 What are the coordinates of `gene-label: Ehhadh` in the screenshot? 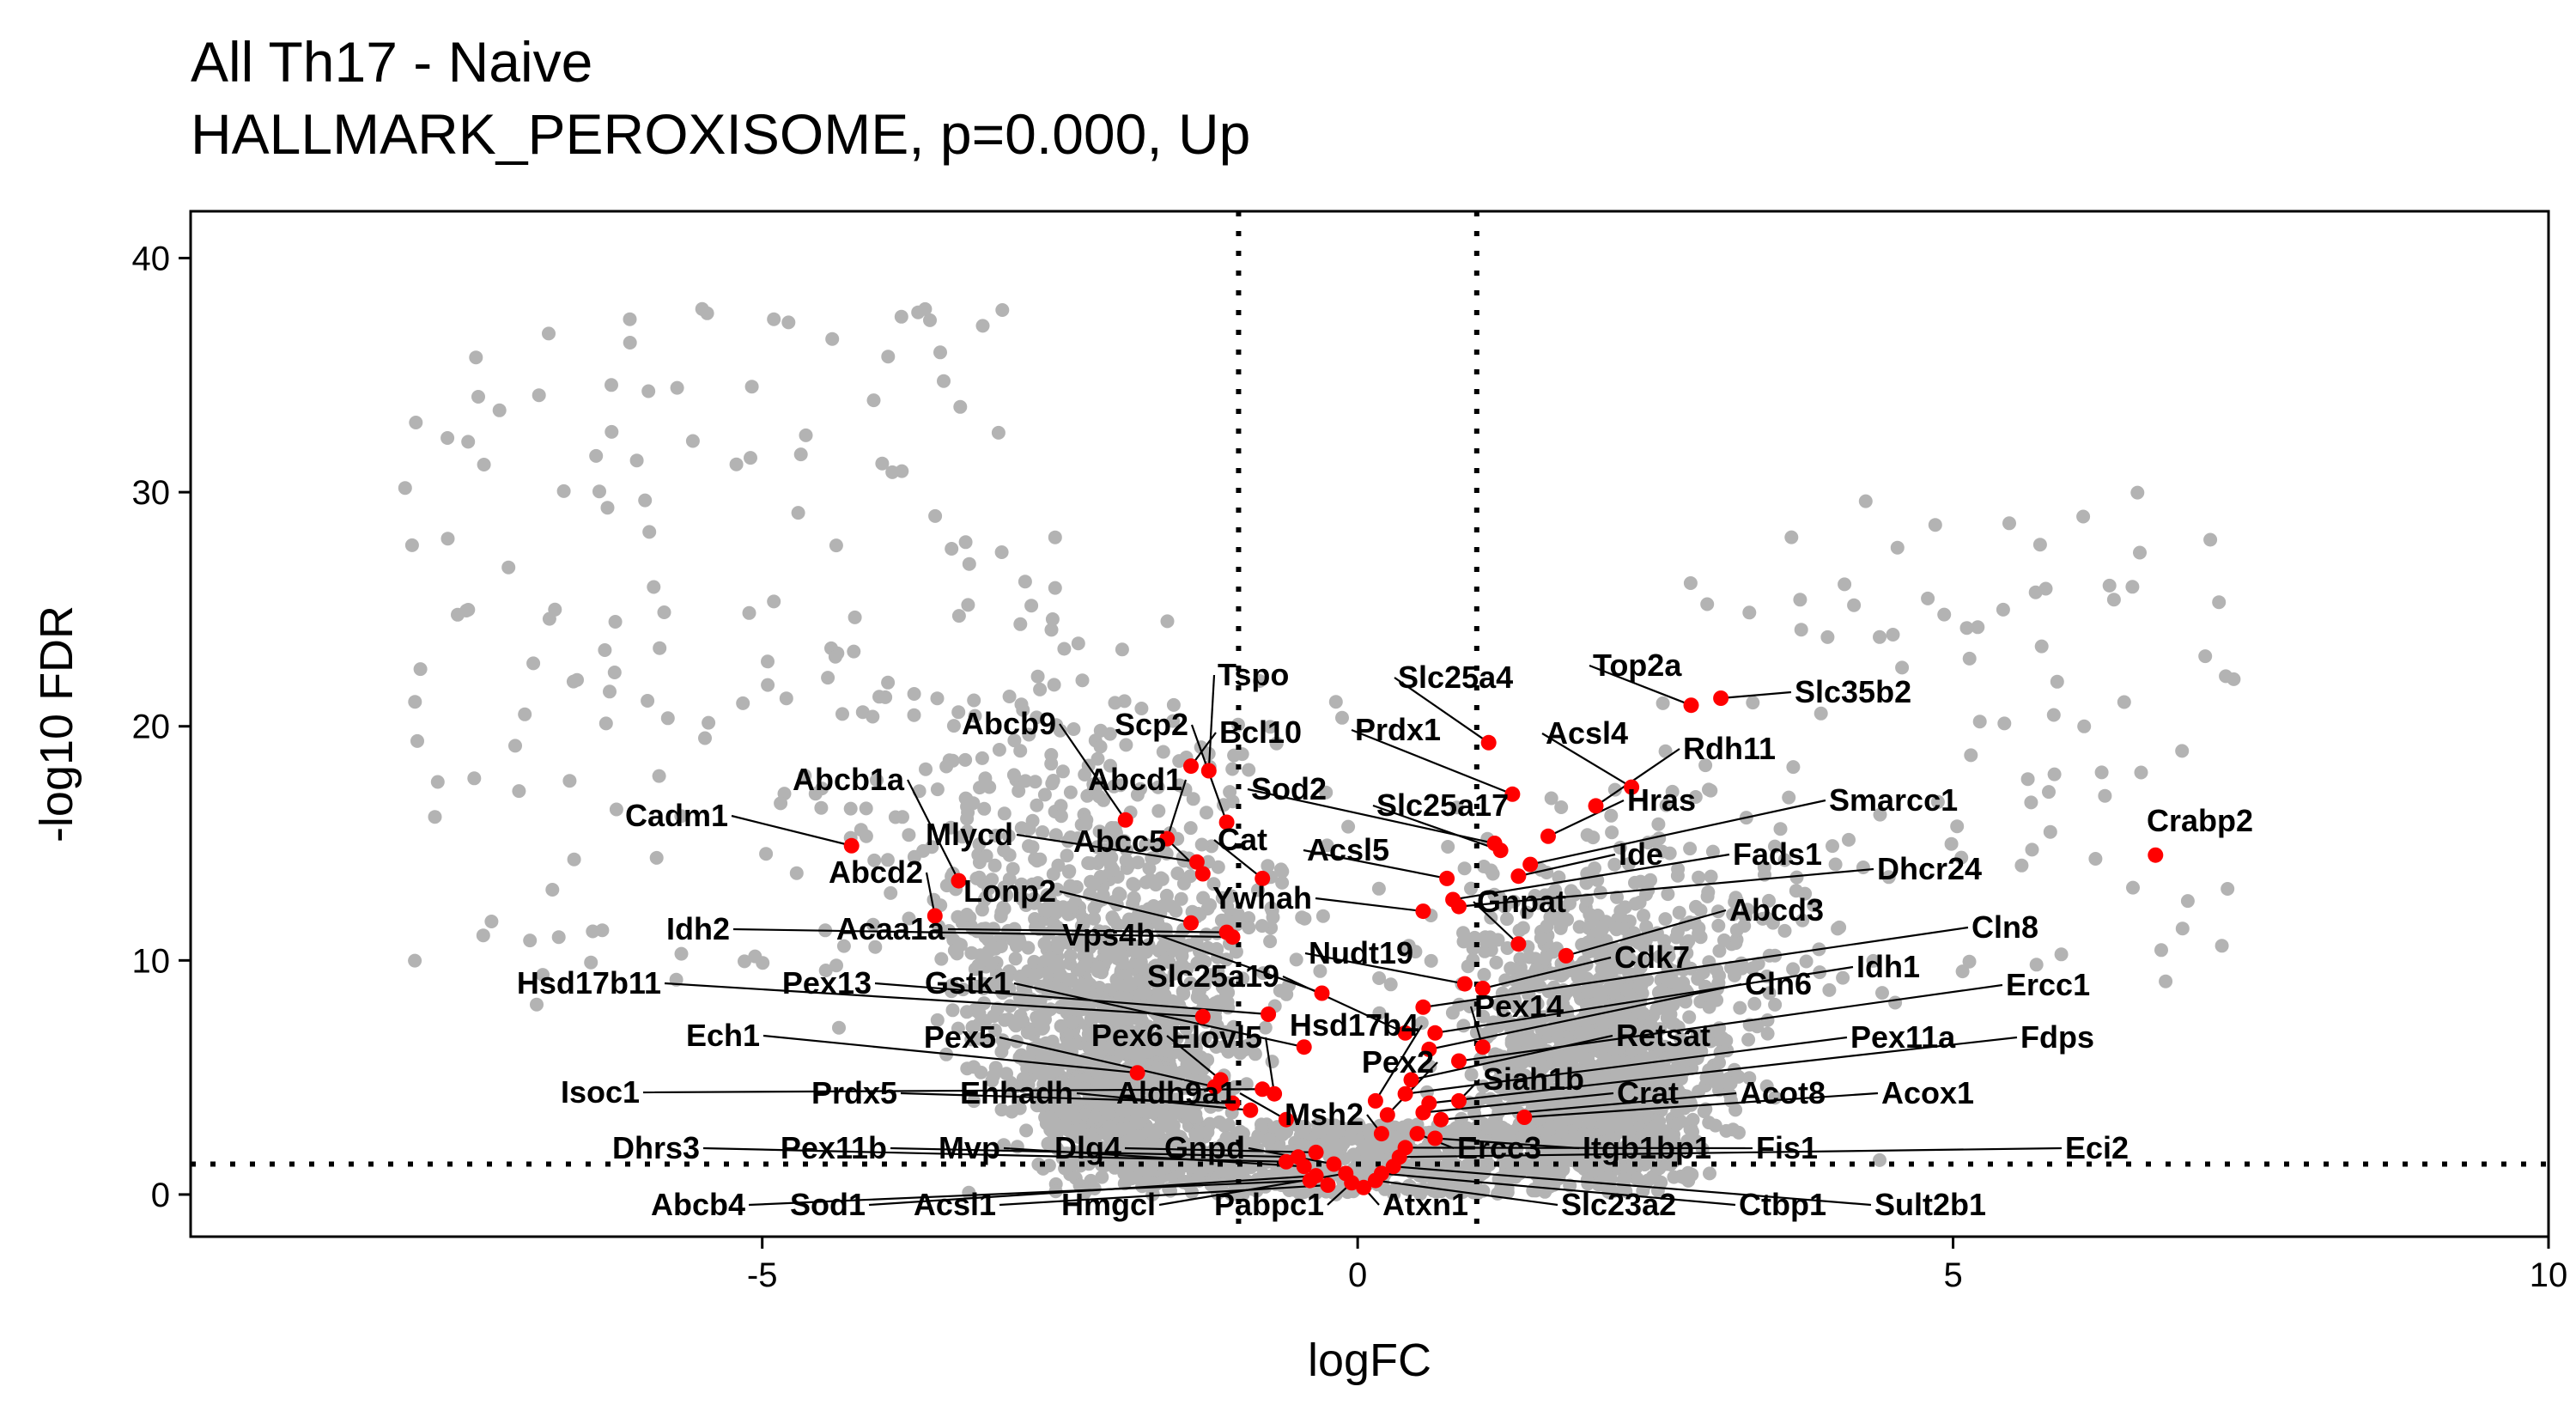 It's located at (1017, 1092).